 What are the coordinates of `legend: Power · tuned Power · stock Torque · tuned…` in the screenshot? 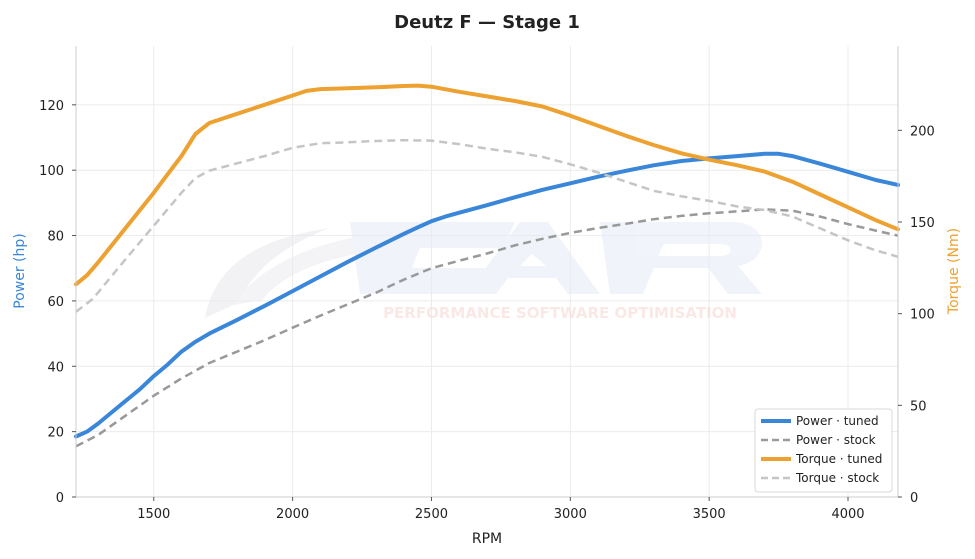 It's located at (823, 450).